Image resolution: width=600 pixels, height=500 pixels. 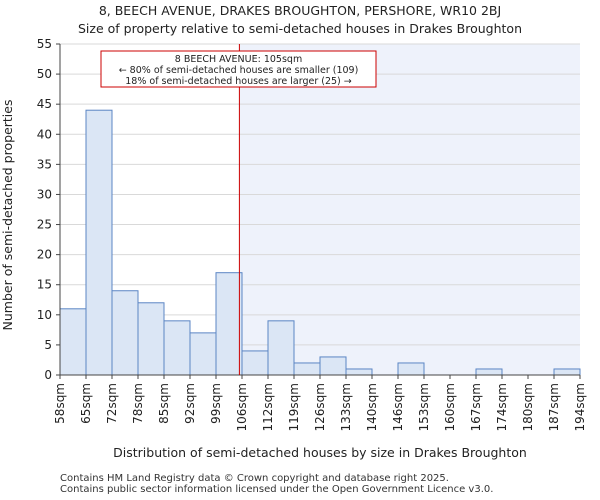 I want to click on x-tick-label: 140sqm, so click(x=372, y=407).